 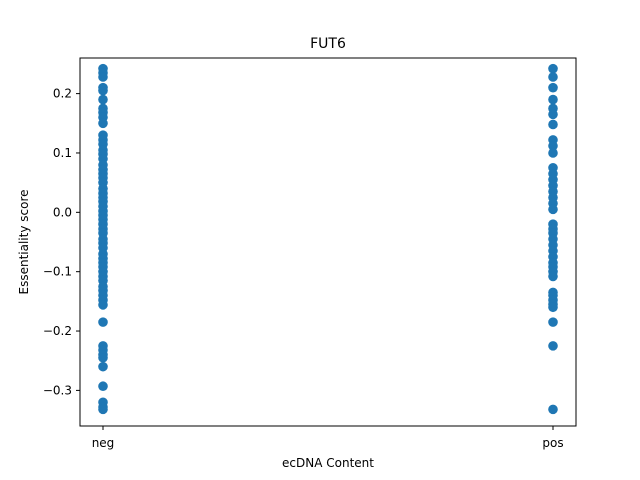 What do you see at coordinates (57, 390) in the screenshot?
I see `y-tick-label: −0.3` at bounding box center [57, 390].